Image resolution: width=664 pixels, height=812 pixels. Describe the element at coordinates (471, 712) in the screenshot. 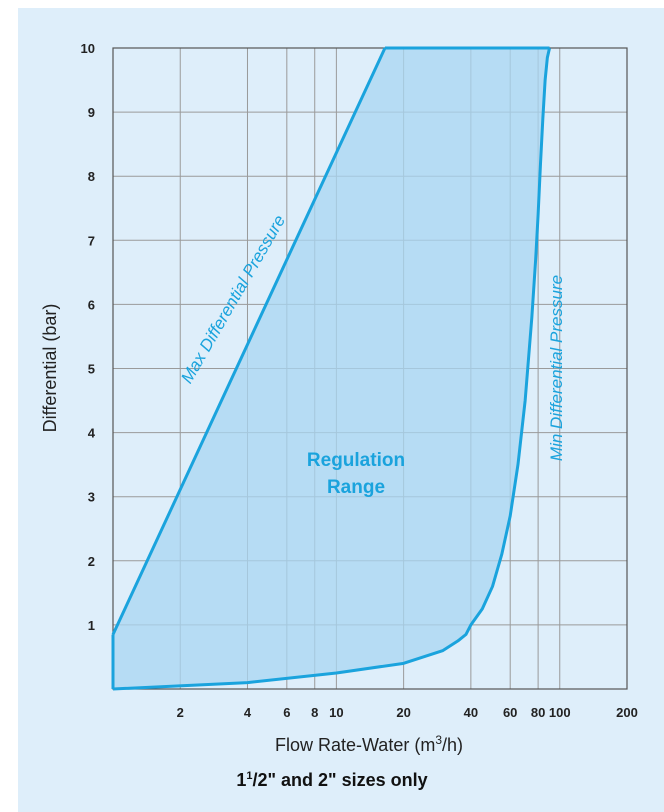

I see `x-tick-label-40: 40` at that location.